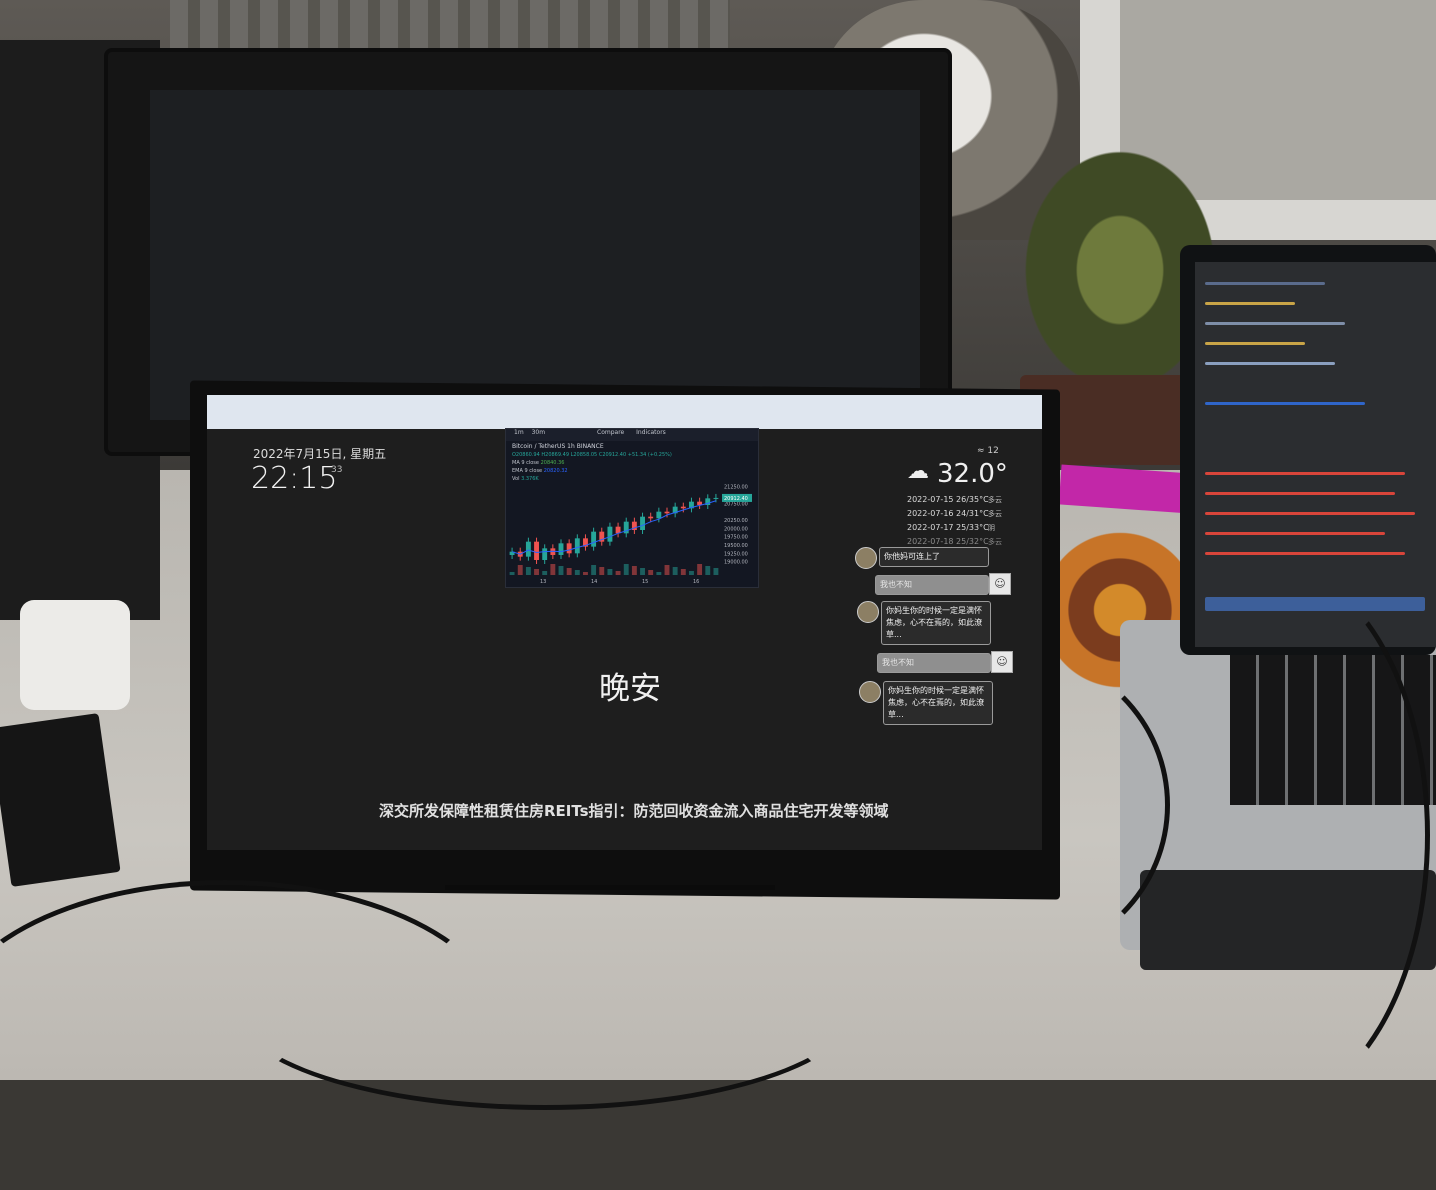  I want to click on indicator-value: 3.376K, so click(530, 479).